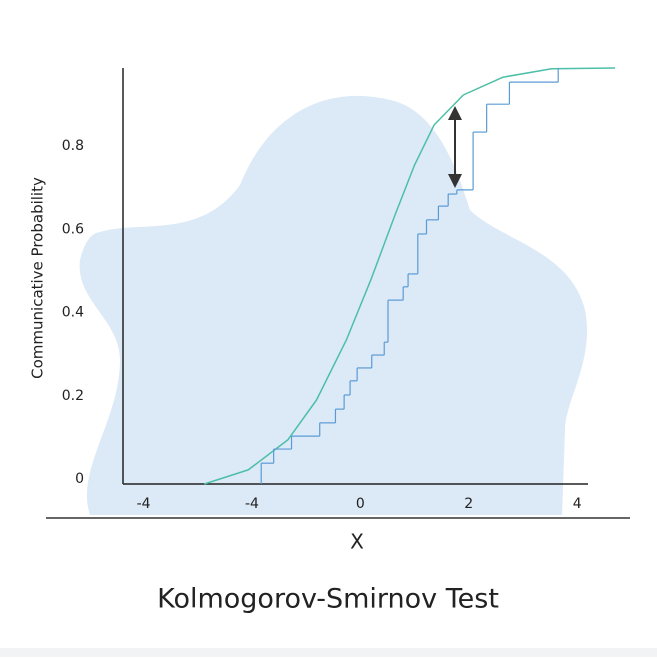 The image size is (657, 661). Describe the element at coordinates (360, 504) in the screenshot. I see `x-tick-label: 0` at that location.